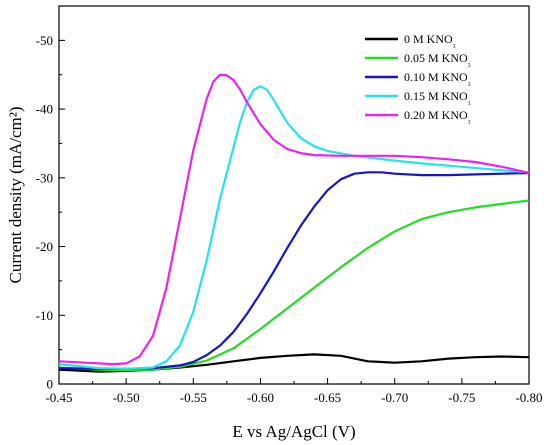 The image size is (550, 445). What do you see at coordinates (528, 397) in the screenshot?
I see `x-tick-label: -0.80` at bounding box center [528, 397].